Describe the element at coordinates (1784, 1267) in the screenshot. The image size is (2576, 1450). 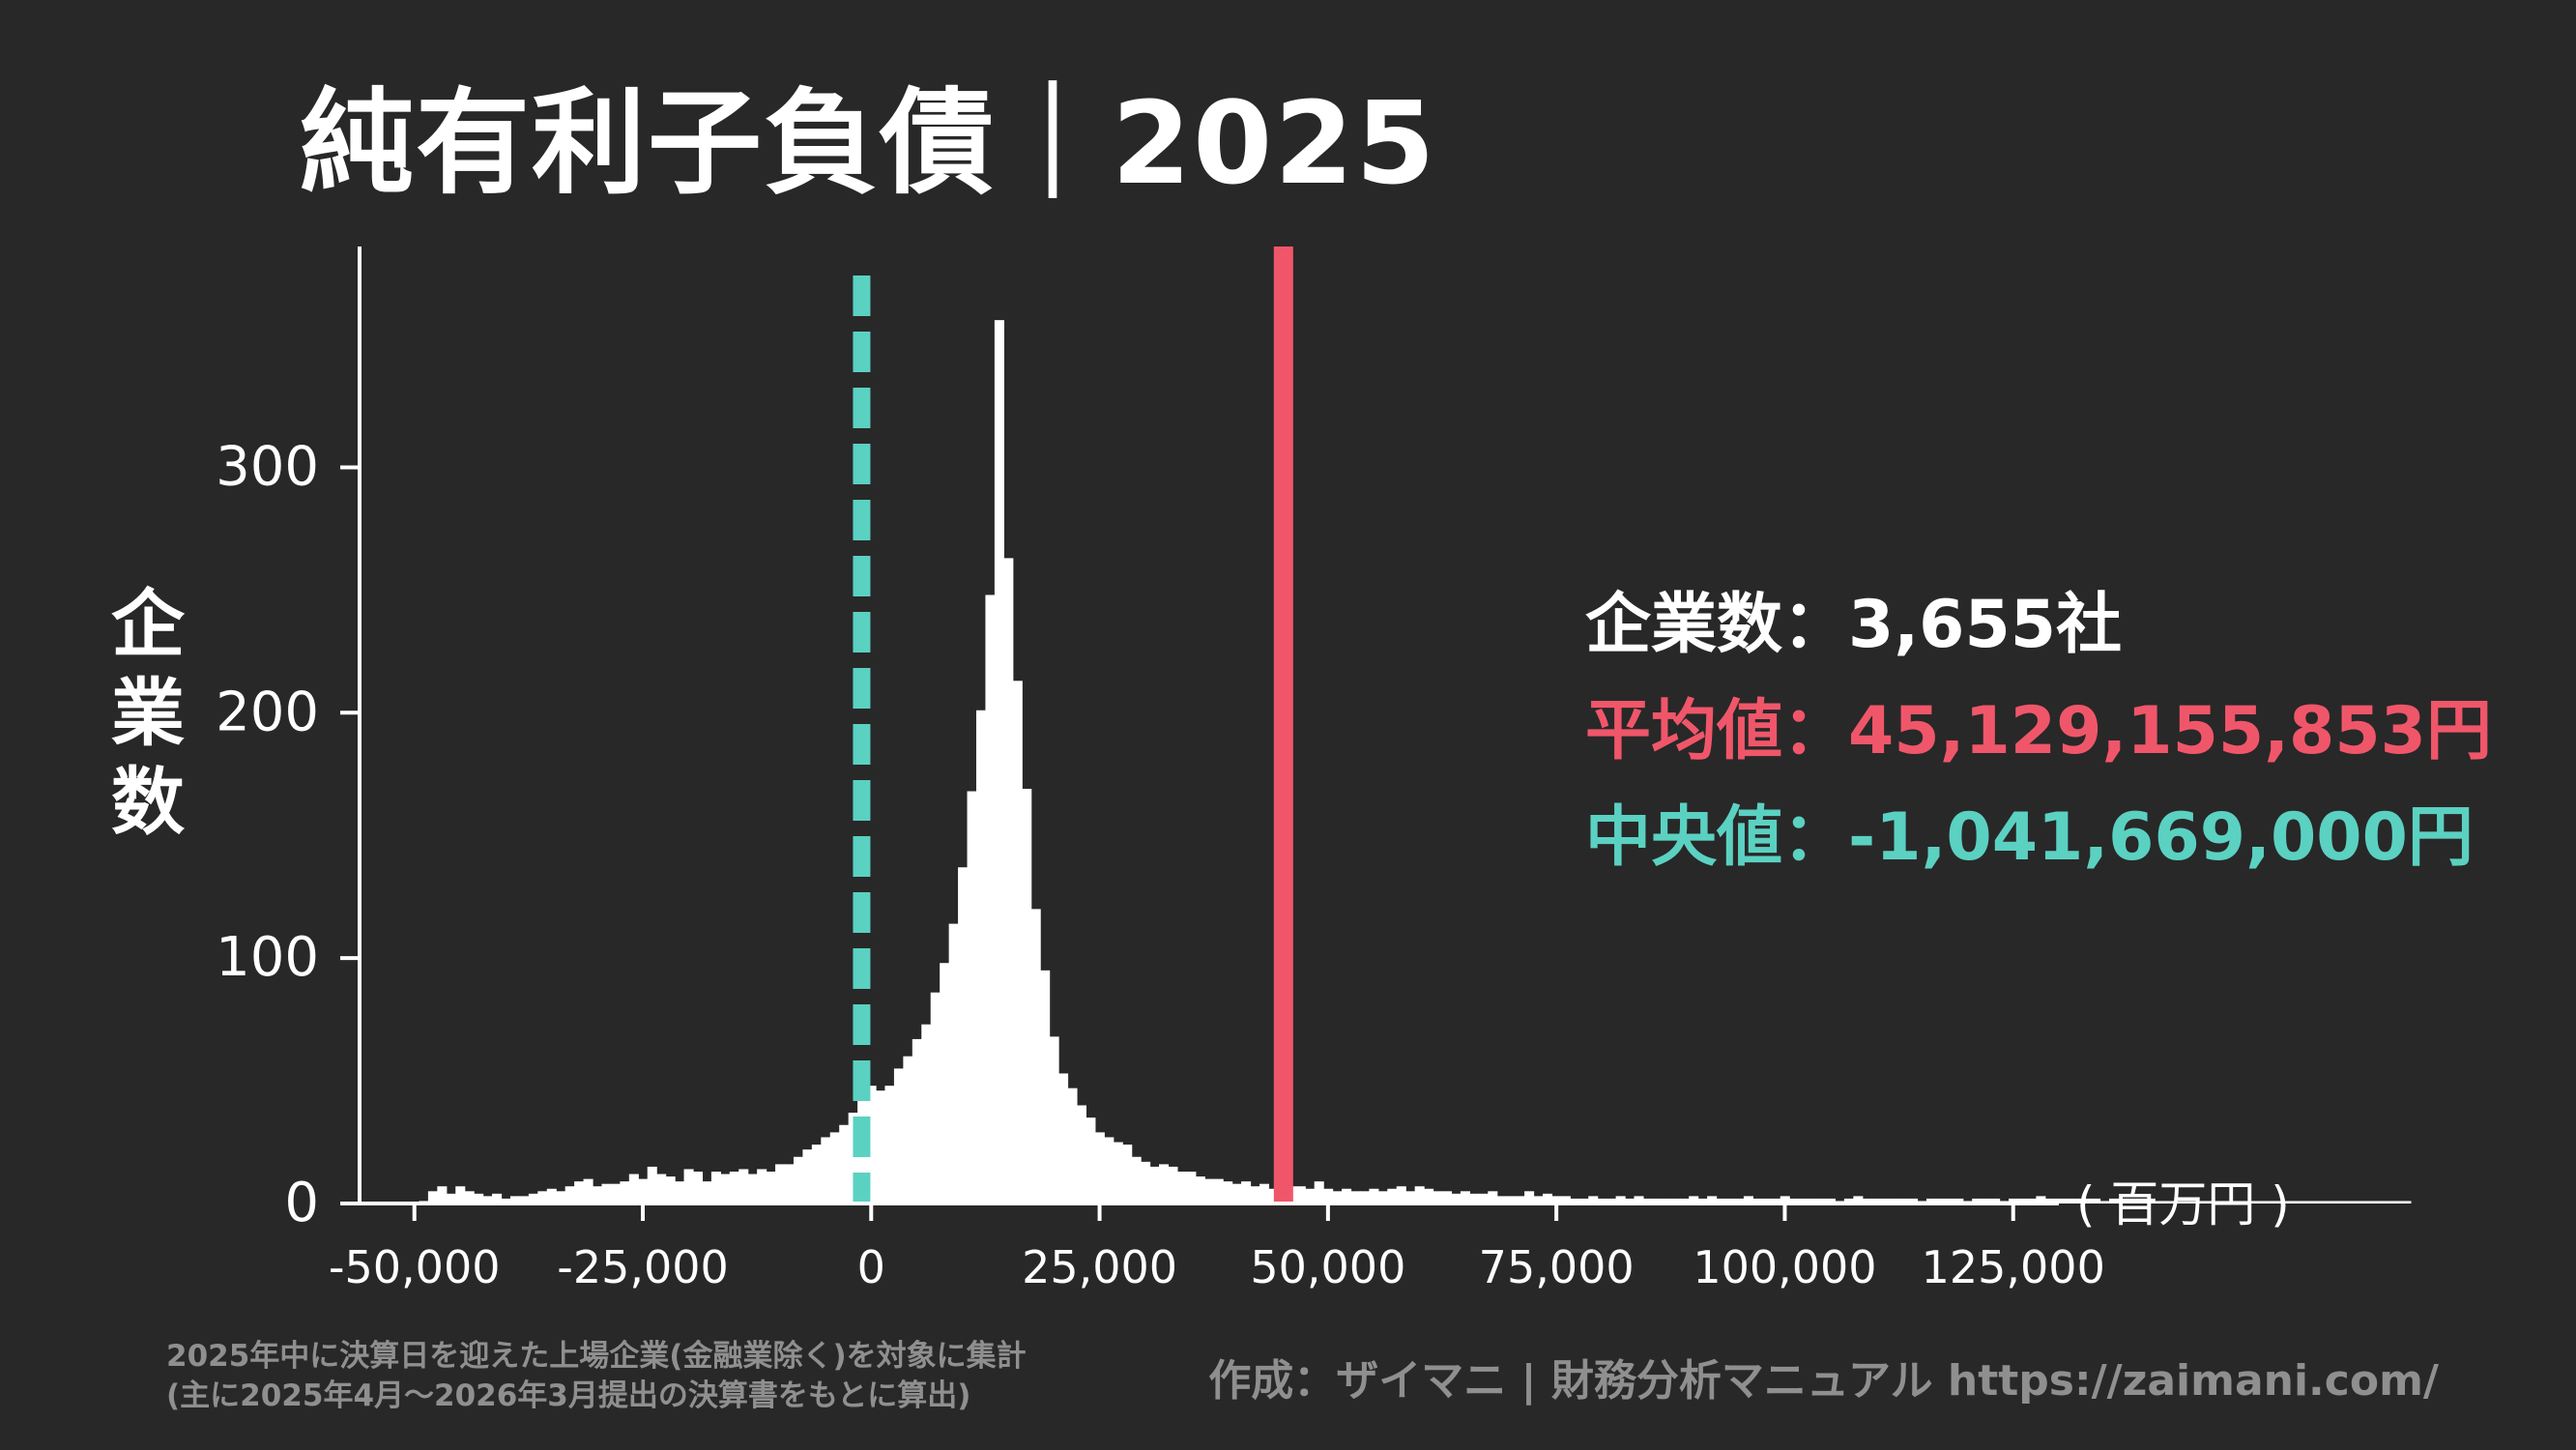
I see `x-tick-label: 100,000` at that location.